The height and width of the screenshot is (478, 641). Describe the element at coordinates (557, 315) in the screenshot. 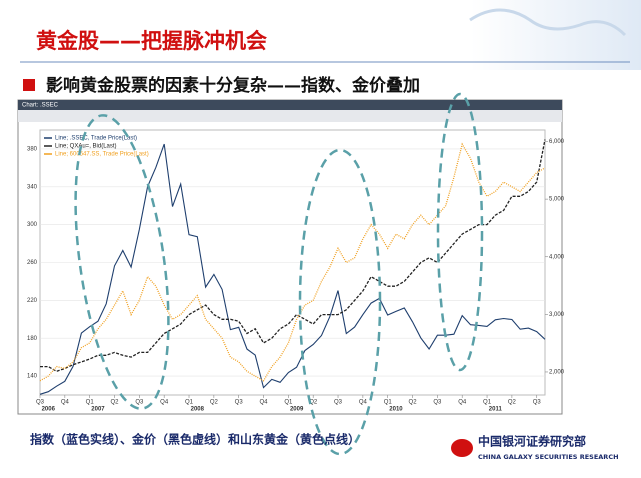

I see `y2-tick-label: 3,000` at that location.